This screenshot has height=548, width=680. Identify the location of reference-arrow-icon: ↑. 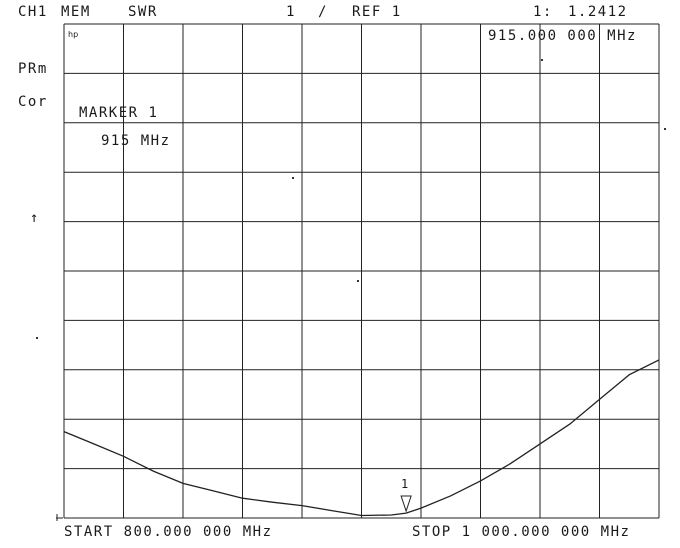
(35, 218).